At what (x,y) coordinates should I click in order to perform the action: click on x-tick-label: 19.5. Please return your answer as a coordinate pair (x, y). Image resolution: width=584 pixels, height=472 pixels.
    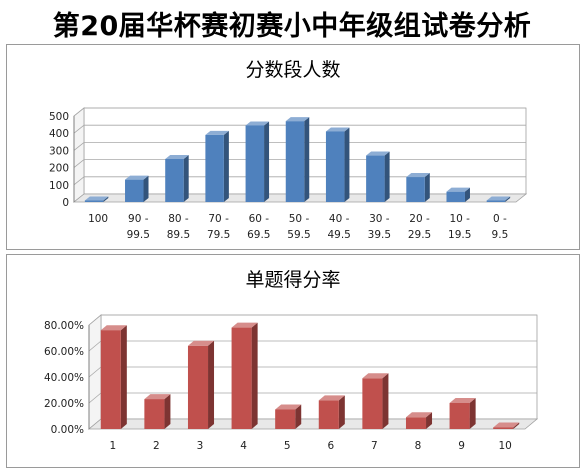
    Looking at the image, I should click on (459, 235).